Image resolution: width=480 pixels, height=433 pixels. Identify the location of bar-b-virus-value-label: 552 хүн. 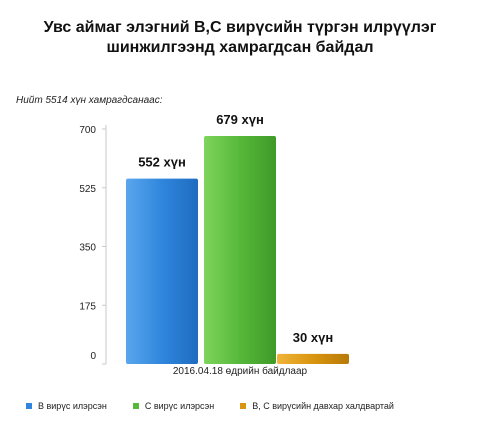
(162, 162).